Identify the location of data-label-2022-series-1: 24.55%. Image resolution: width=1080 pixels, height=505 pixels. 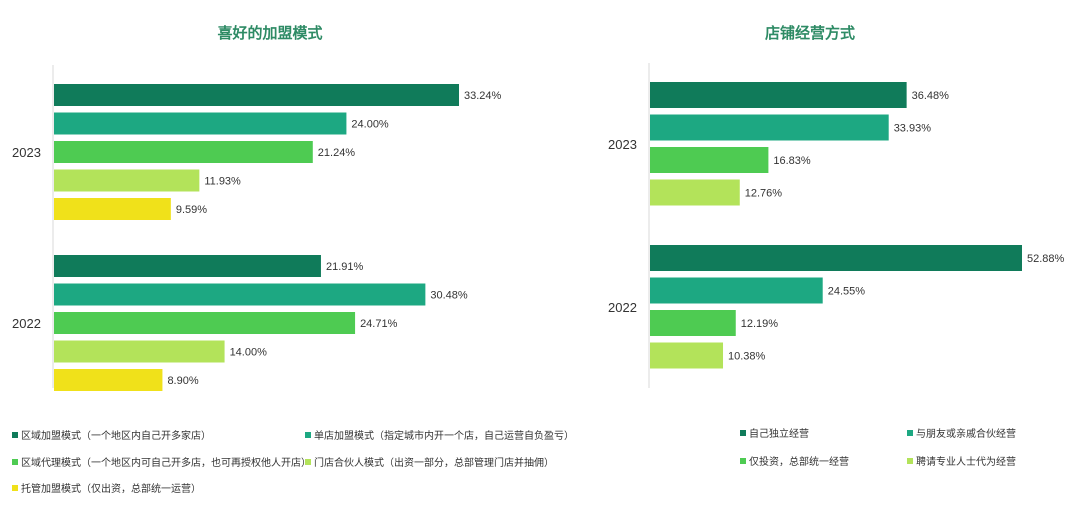
(847, 292).